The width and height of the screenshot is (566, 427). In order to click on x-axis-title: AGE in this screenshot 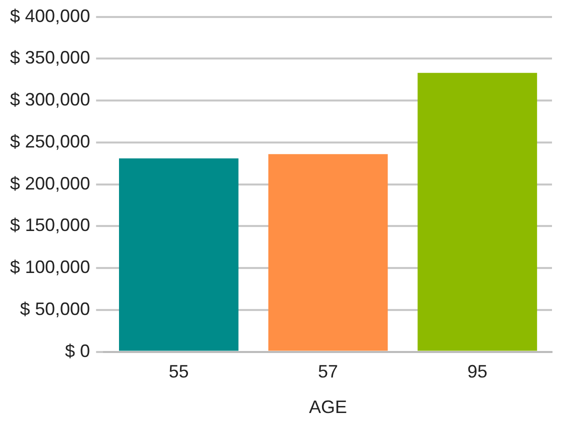, I will do `click(328, 407)`.